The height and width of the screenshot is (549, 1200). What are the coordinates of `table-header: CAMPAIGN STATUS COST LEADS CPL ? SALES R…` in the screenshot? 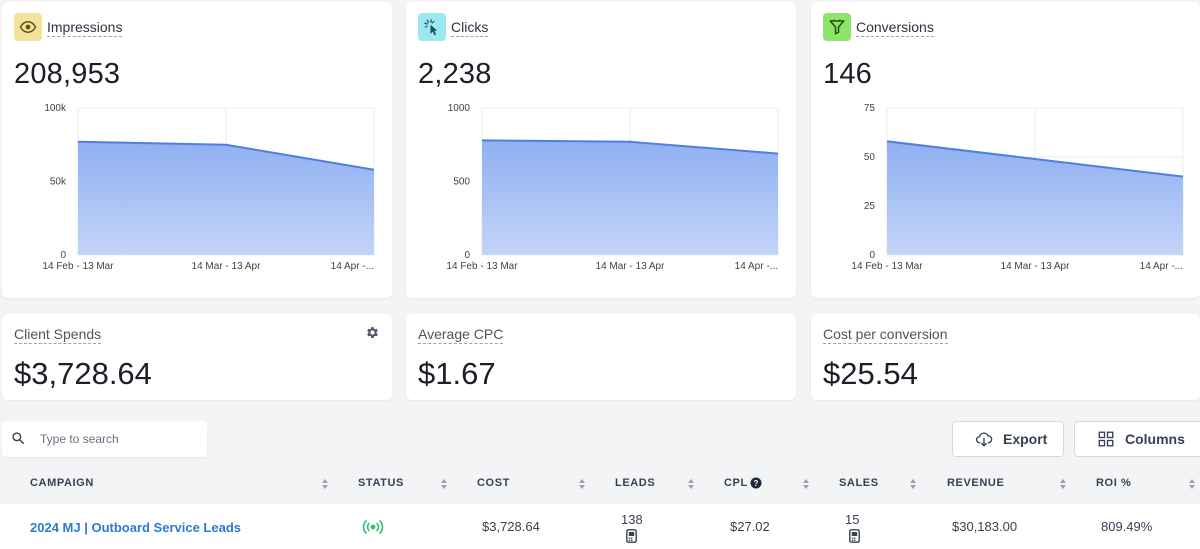 It's located at (600, 483).